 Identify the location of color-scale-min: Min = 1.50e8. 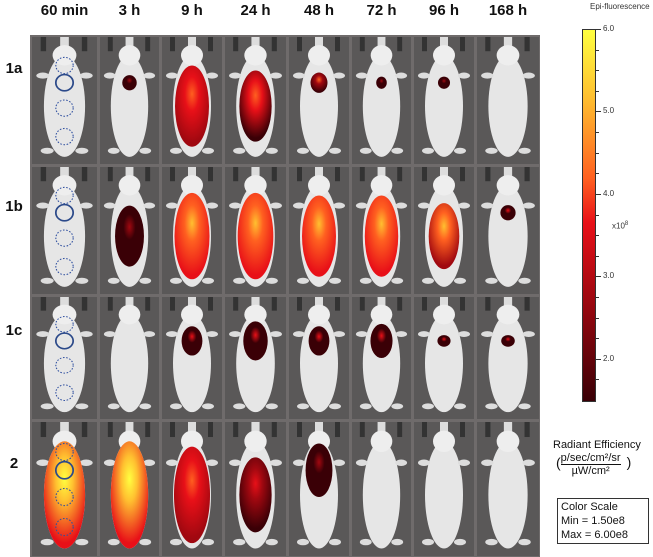
(593, 521).